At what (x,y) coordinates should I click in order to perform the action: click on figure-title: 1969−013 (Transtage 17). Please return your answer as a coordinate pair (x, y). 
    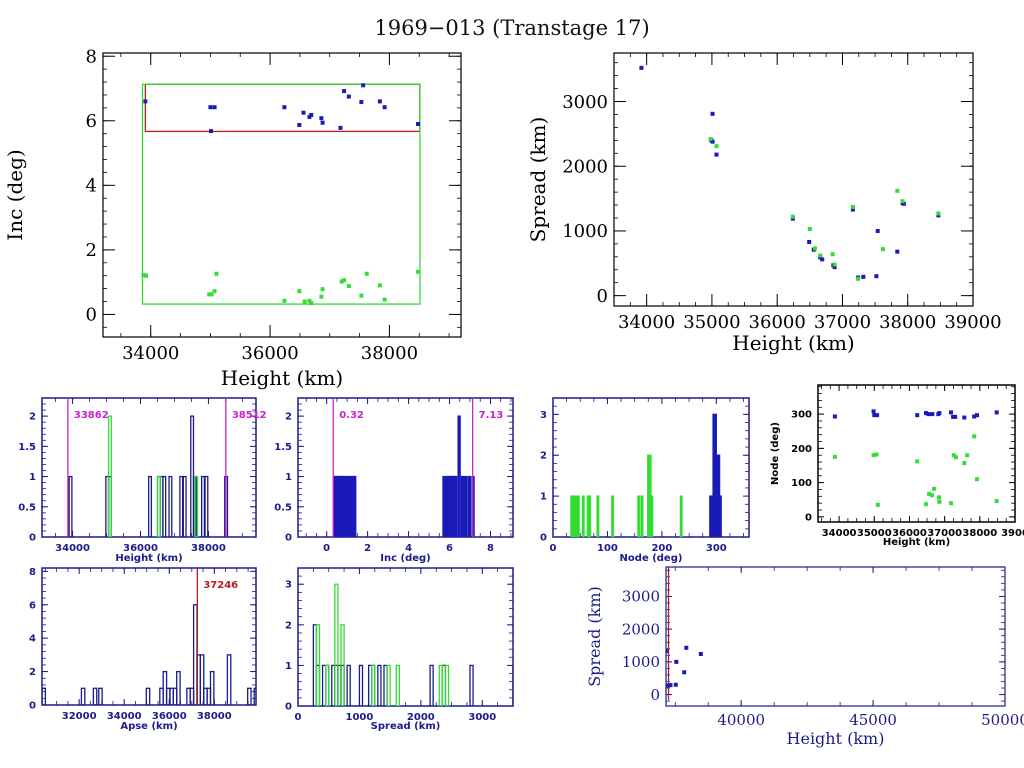
    Looking at the image, I should click on (512, 28).